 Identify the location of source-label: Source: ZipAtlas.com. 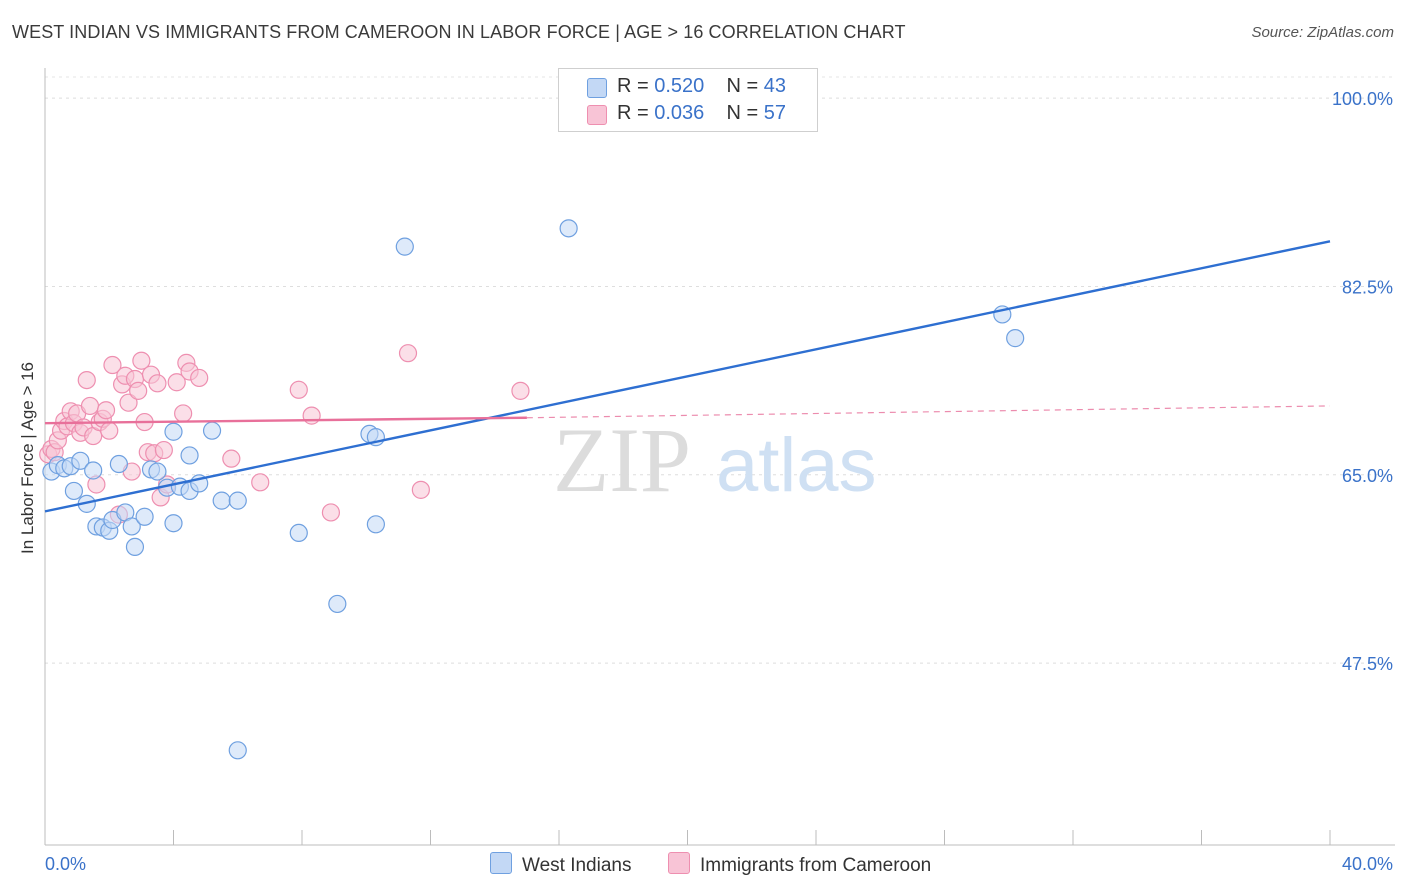
(1322, 32).